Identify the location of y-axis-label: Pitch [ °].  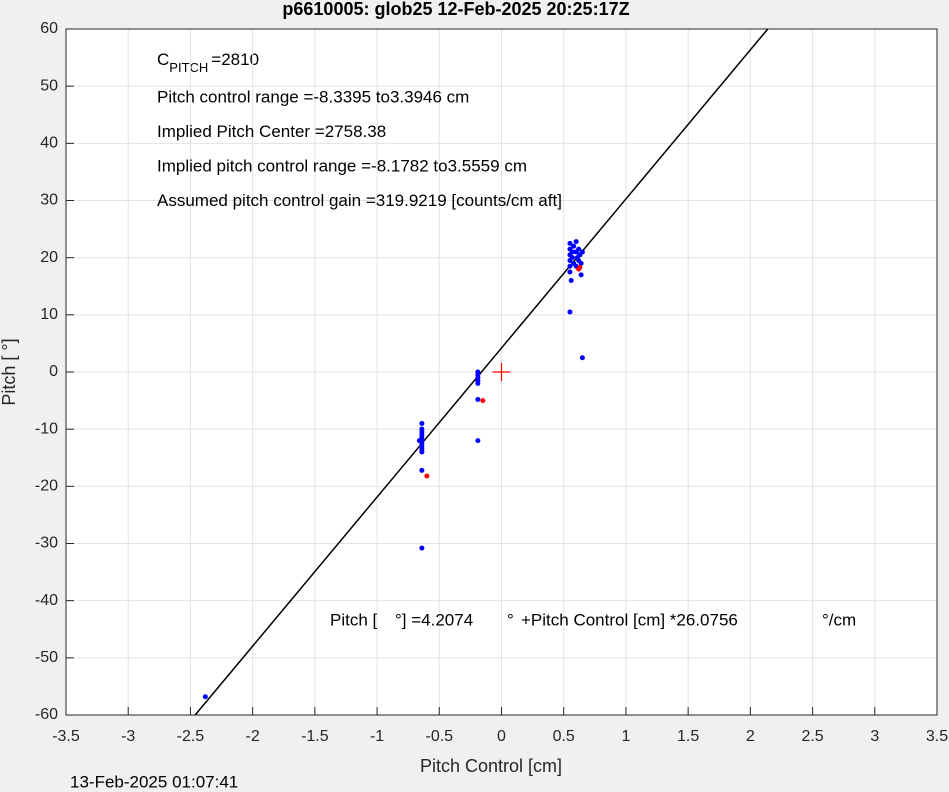
(9, 371).